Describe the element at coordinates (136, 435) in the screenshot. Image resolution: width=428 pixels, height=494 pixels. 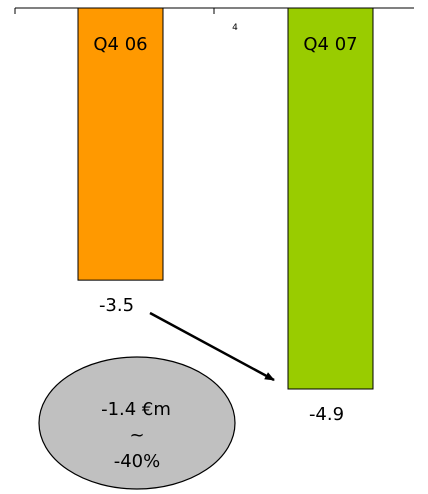
I see `change-approx-symbol: ~` at that location.